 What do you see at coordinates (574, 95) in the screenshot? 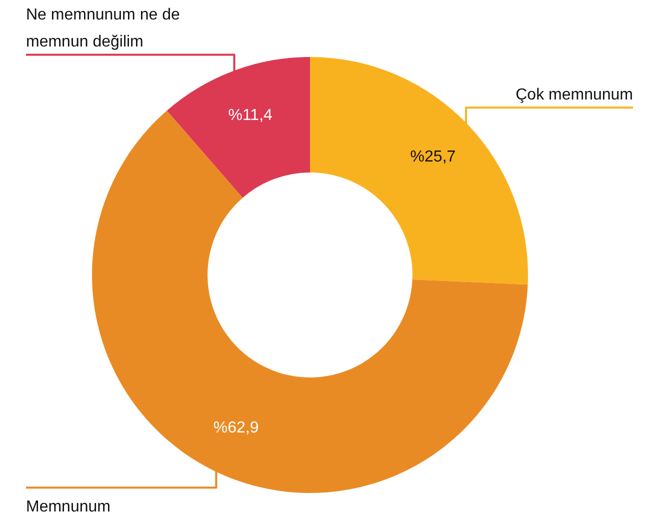
I see `slice-label: Çok memnunum` at bounding box center [574, 95].